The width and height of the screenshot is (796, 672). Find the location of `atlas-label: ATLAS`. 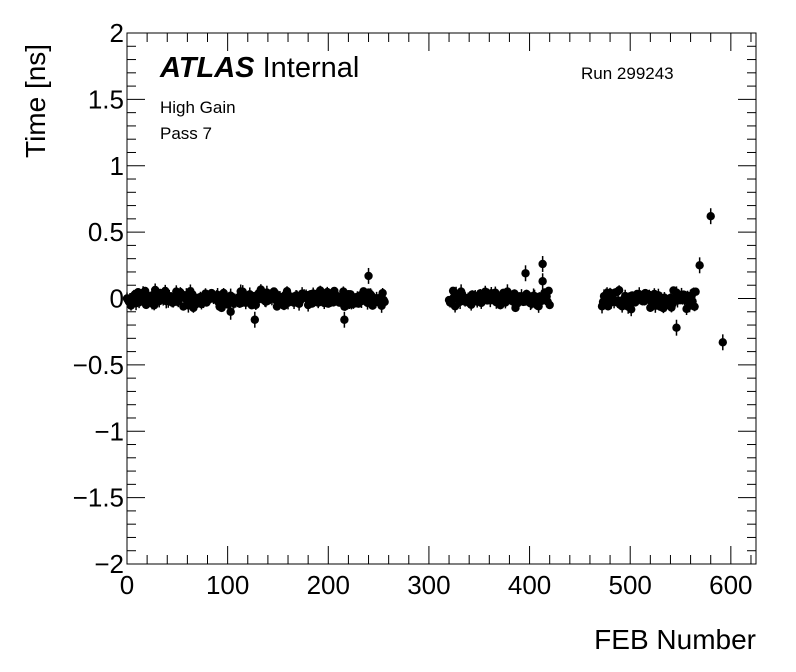

atlas-label: ATLAS is located at coordinates (207, 68).